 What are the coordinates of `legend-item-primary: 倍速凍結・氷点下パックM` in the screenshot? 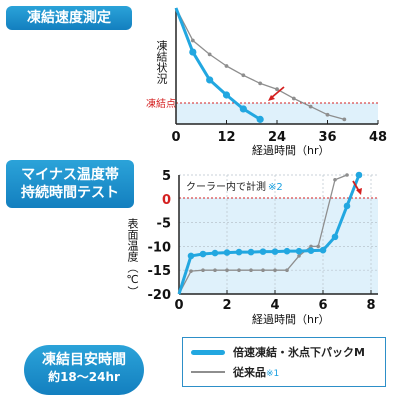 It's located at (278, 352).